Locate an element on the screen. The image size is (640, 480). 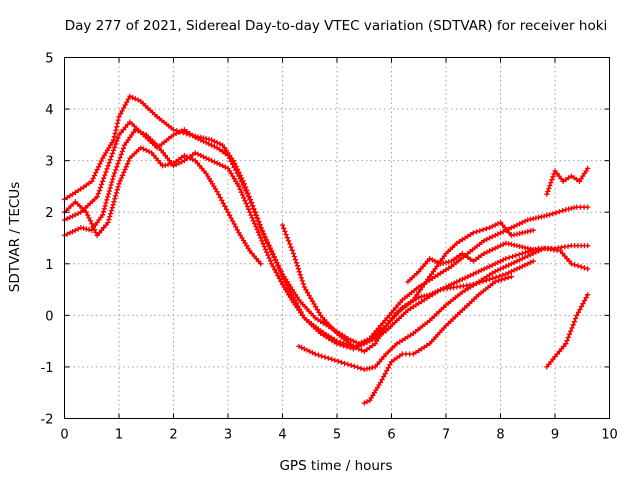
y-tick-label: 4 is located at coordinates (49, 110).